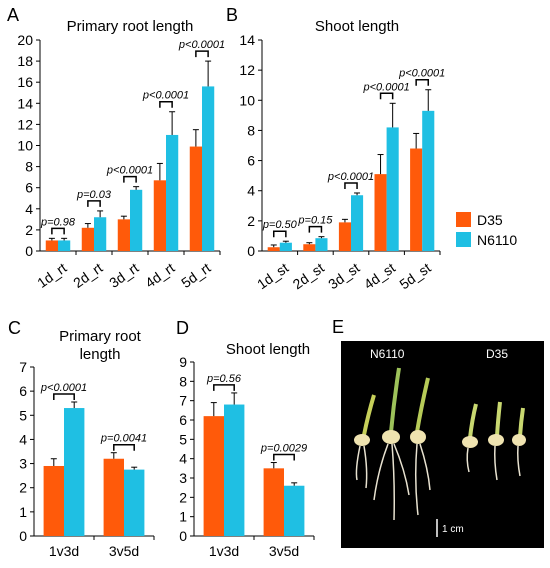 Image resolution: width=550 pixels, height=568 pixels. Describe the element at coordinates (23, 439) in the screenshot. I see `chart-c-y-tick-label: 4` at that location.